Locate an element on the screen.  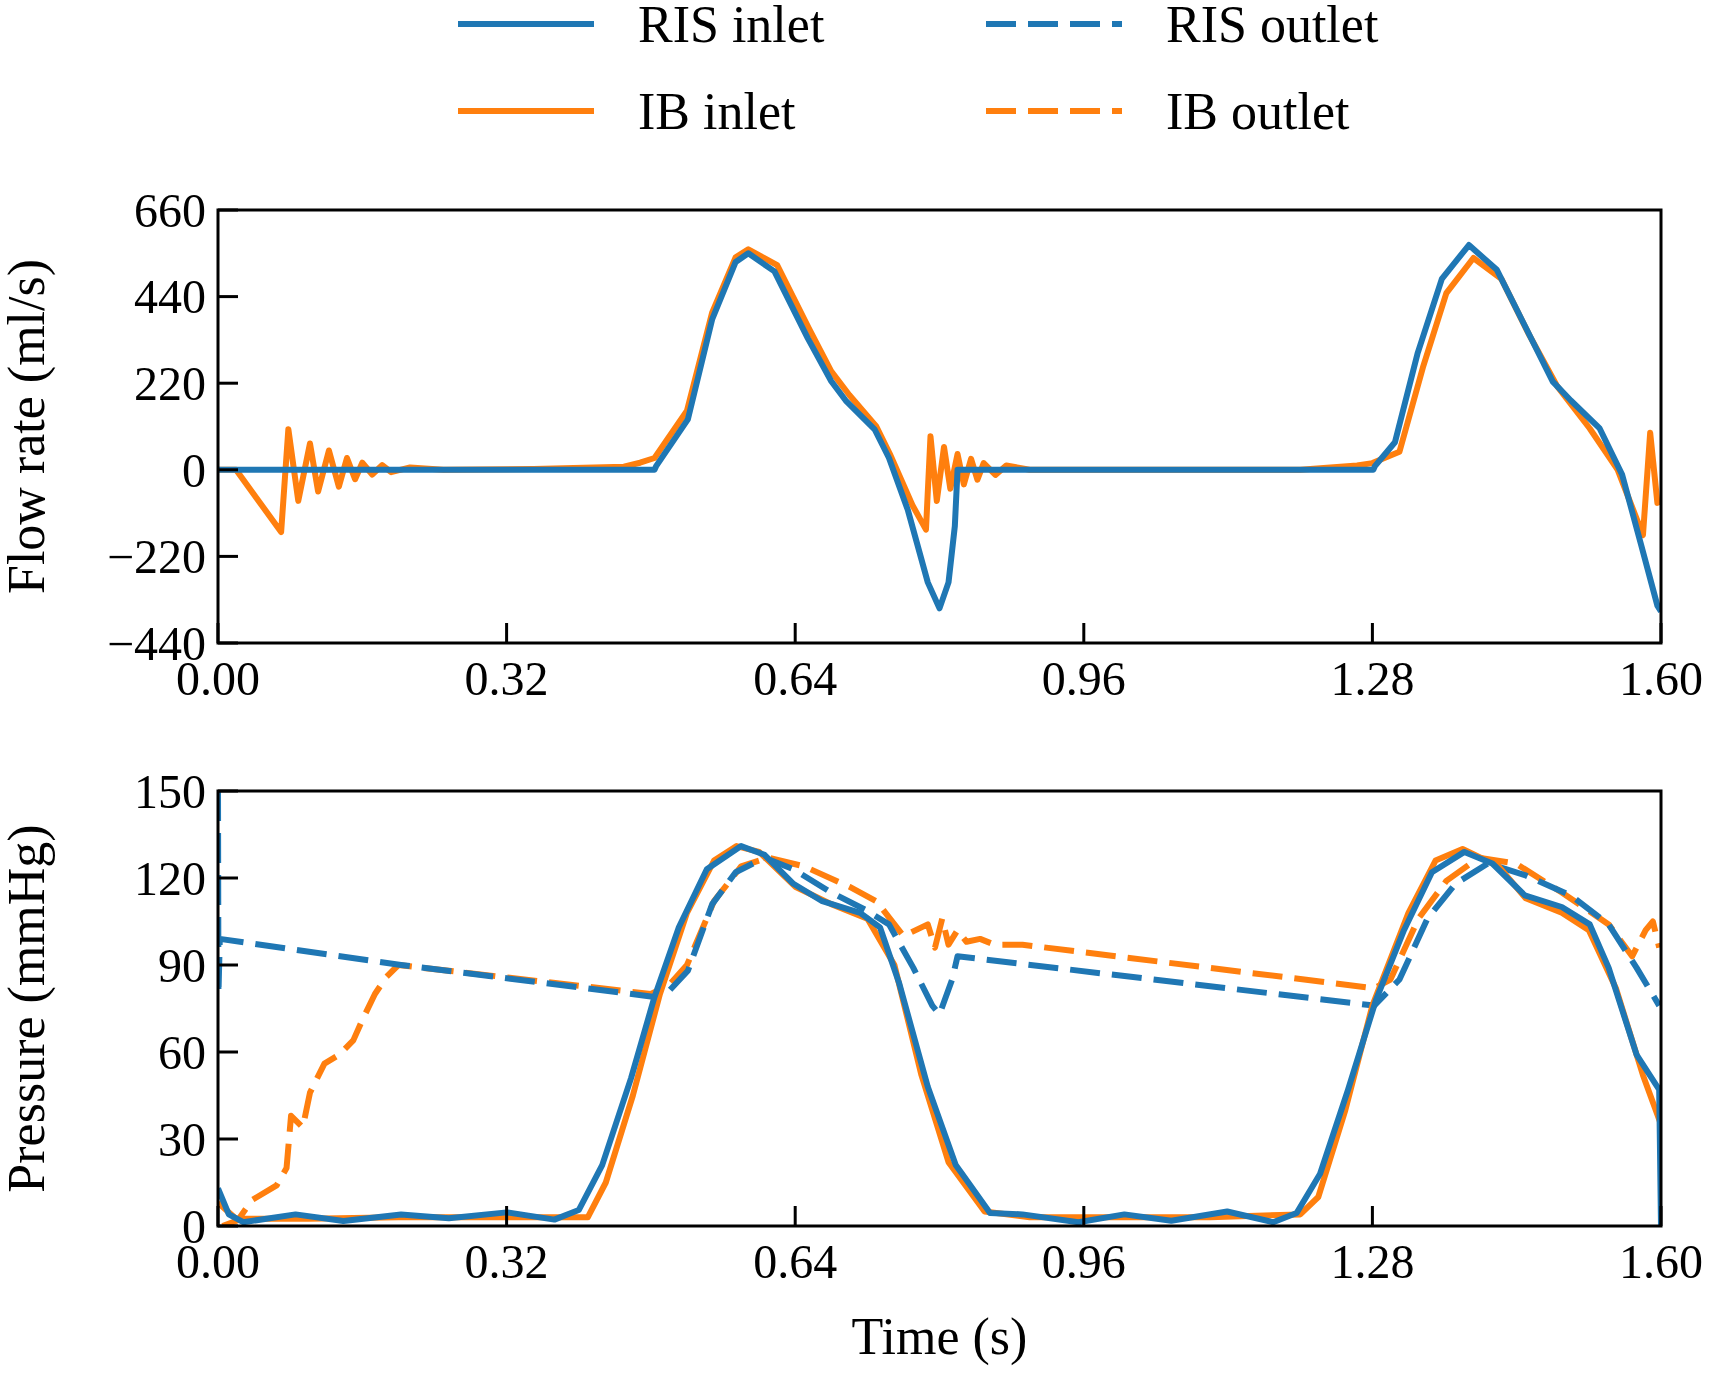
y-axis-title: Flow rate (ml/s) is located at coordinates (28, 426).